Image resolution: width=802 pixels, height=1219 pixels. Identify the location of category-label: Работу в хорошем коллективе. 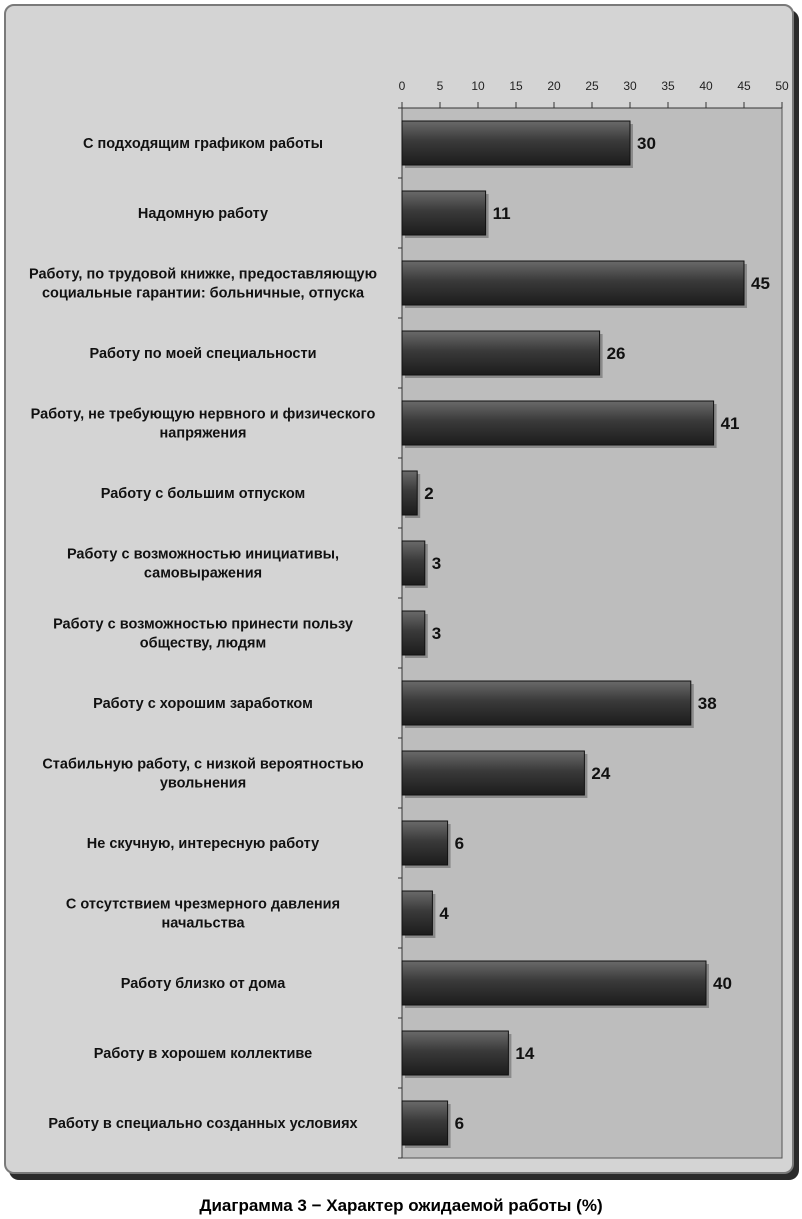
(203, 1054).